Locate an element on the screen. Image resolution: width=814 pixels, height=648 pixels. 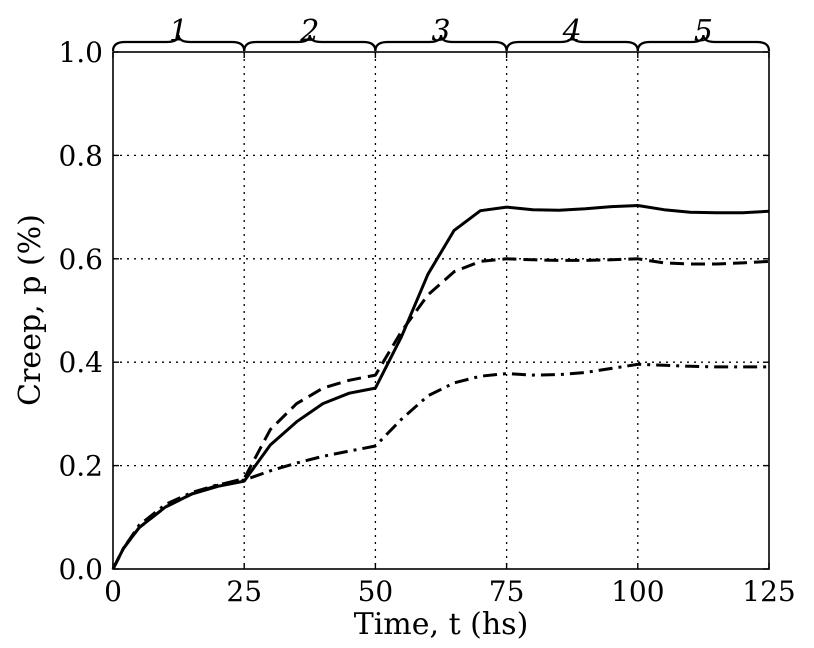
interval-label: 4 is located at coordinates (572, 31).